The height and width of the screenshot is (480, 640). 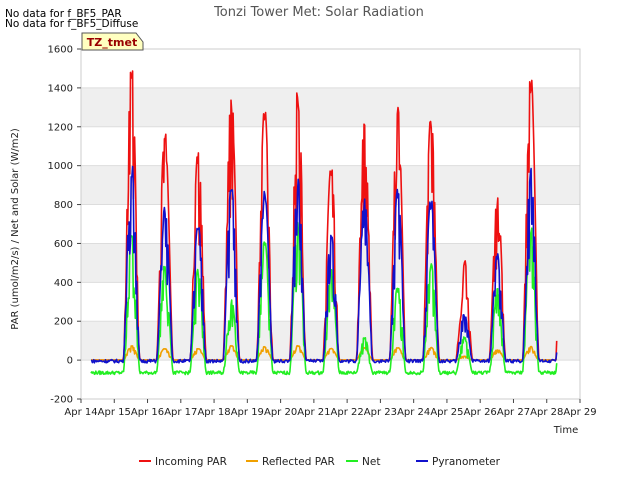 I want to click on background-band, so click(x=330, y=107).